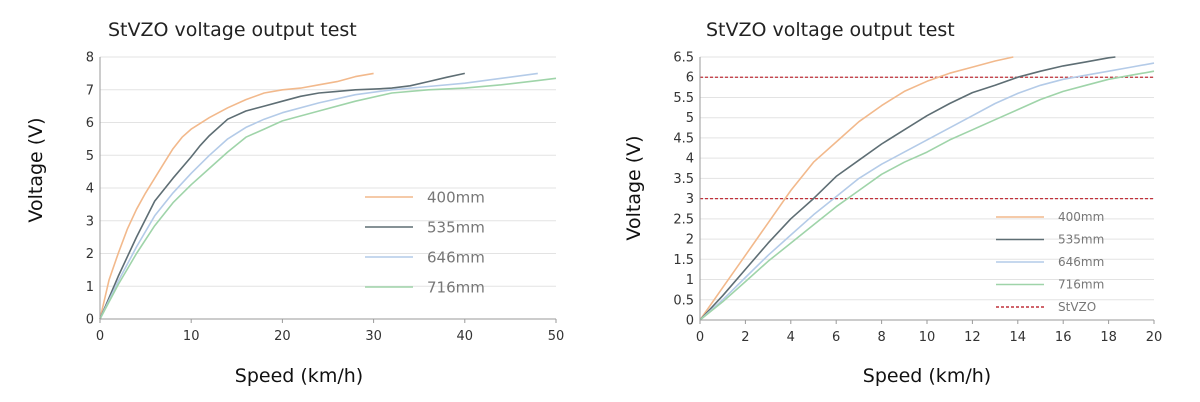  What do you see at coordinates (927, 376) in the screenshot?
I see `chart-right-xlabel: Speed (km/h)` at bounding box center [927, 376].